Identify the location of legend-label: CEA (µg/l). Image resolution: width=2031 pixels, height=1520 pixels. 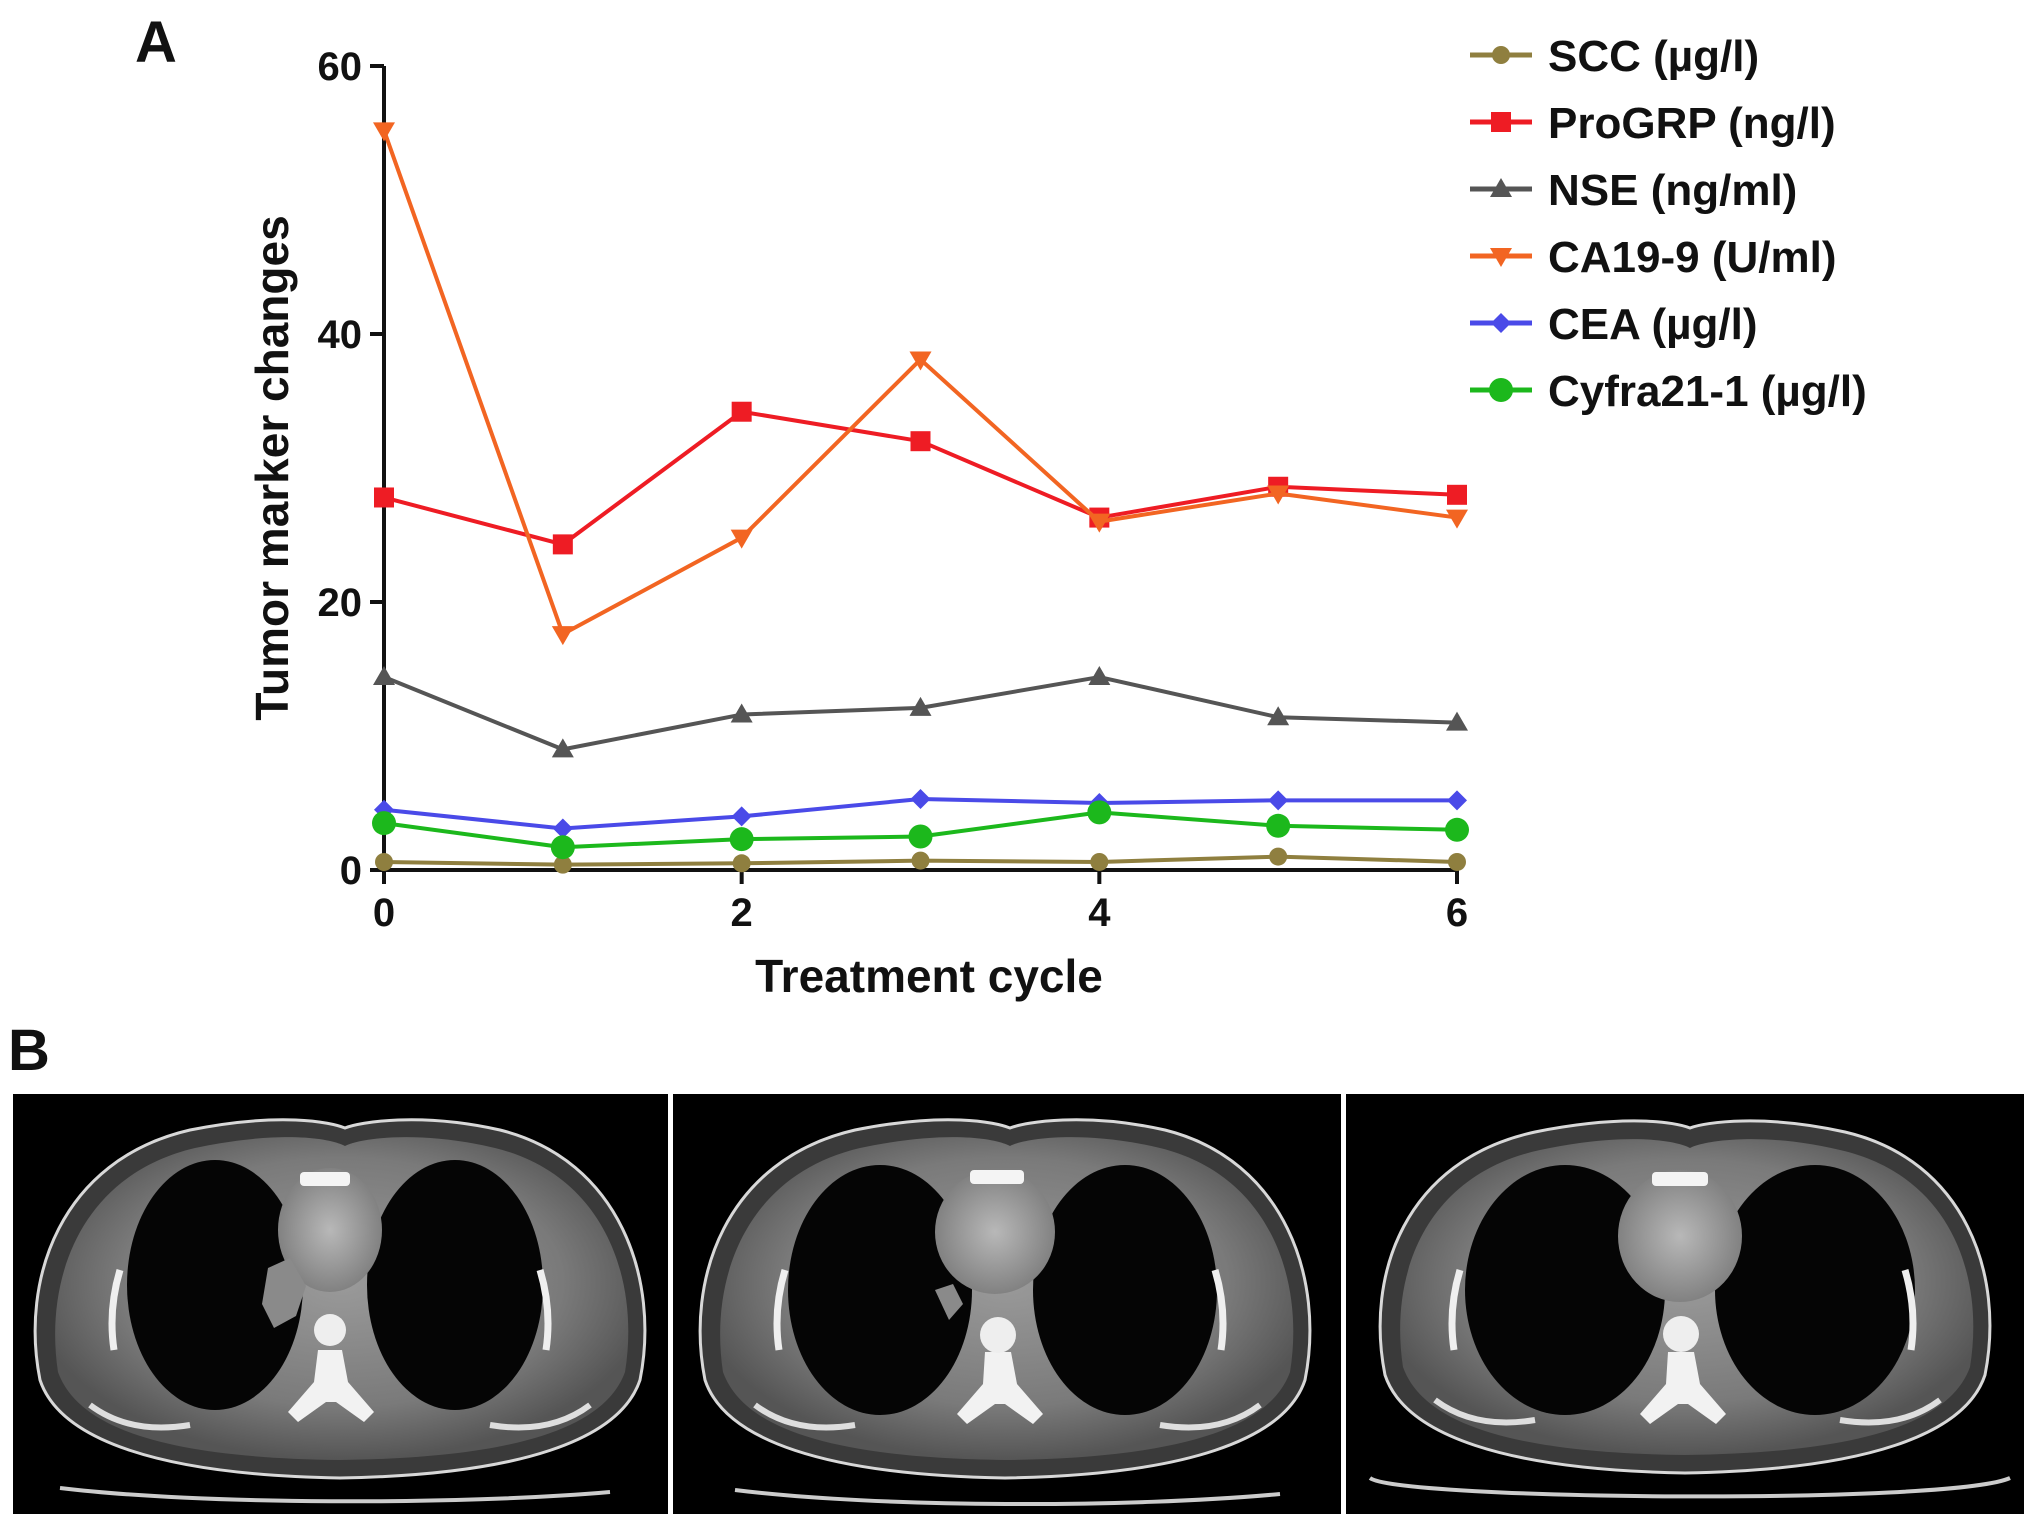
(1652, 324).